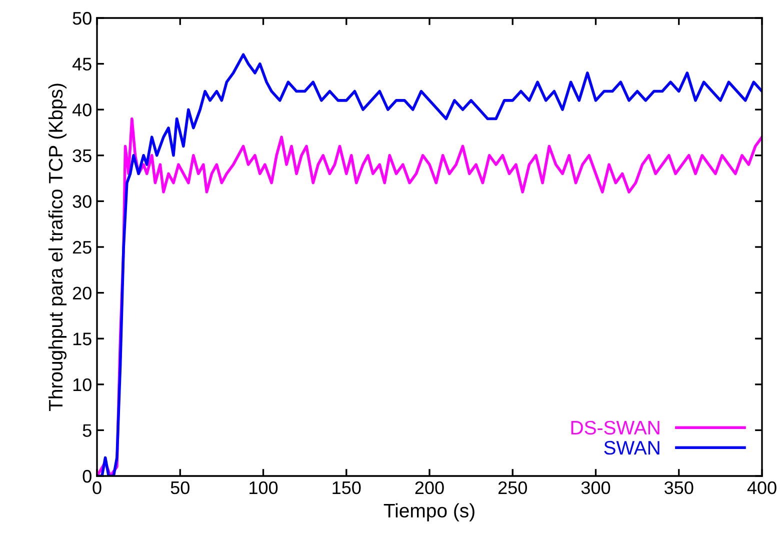  I want to click on y-axis-title: Throughput para el trafico TCP (Kbps), so click(57, 248).